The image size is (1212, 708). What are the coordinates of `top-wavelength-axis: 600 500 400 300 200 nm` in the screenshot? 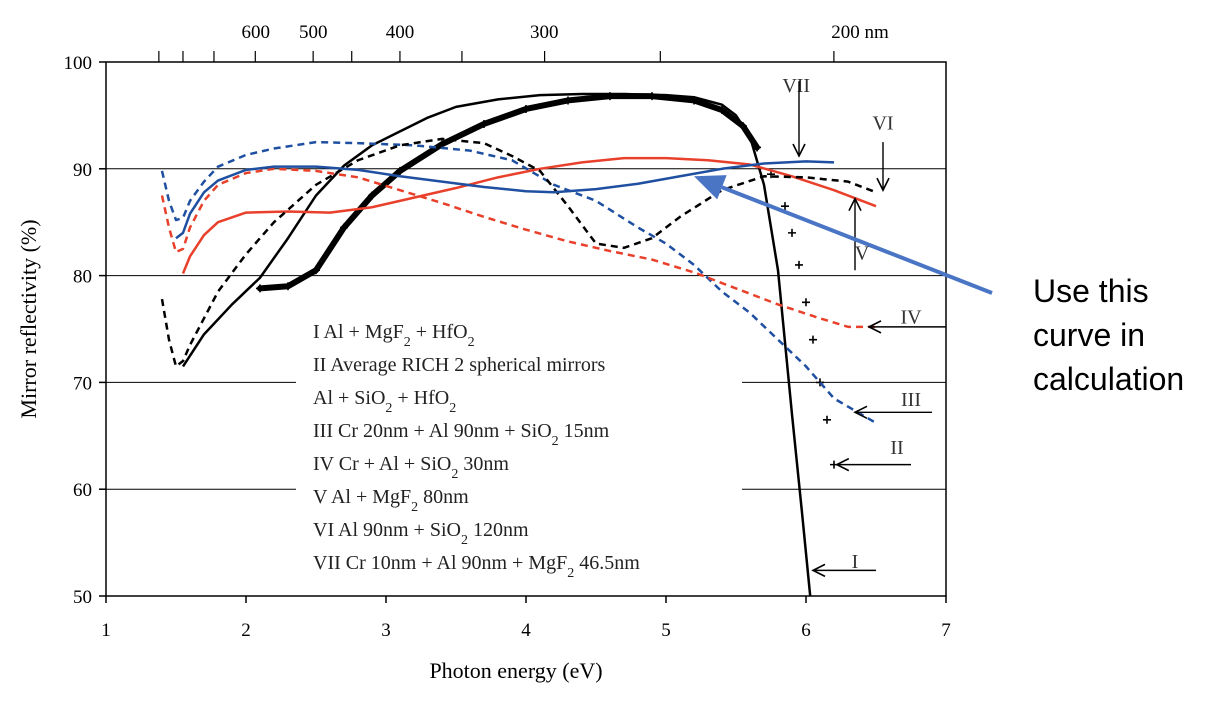 It's located at (523, 42).